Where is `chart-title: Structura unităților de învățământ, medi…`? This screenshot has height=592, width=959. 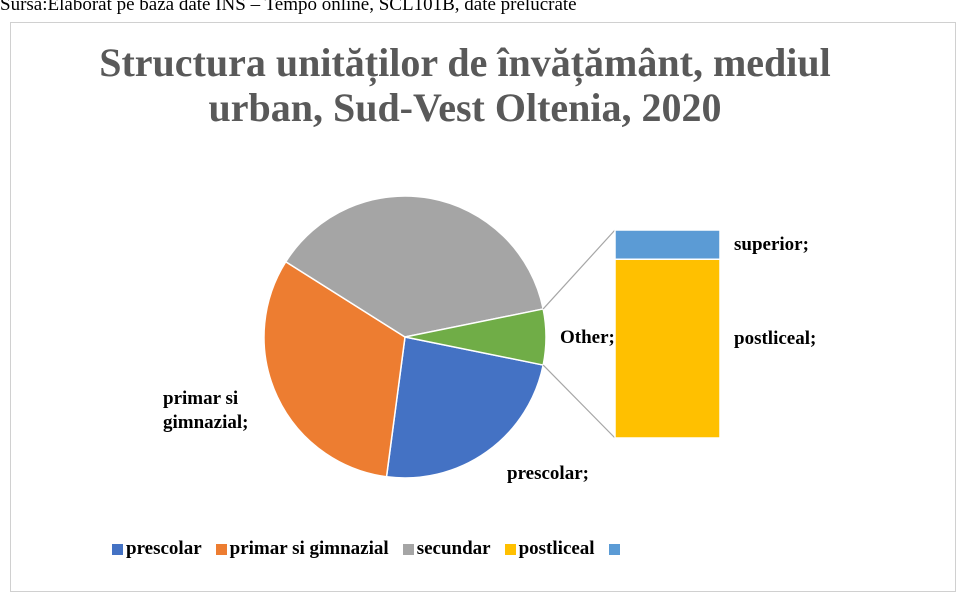
chart-title: Structura unităților de învățământ, medi… is located at coordinates (465, 85).